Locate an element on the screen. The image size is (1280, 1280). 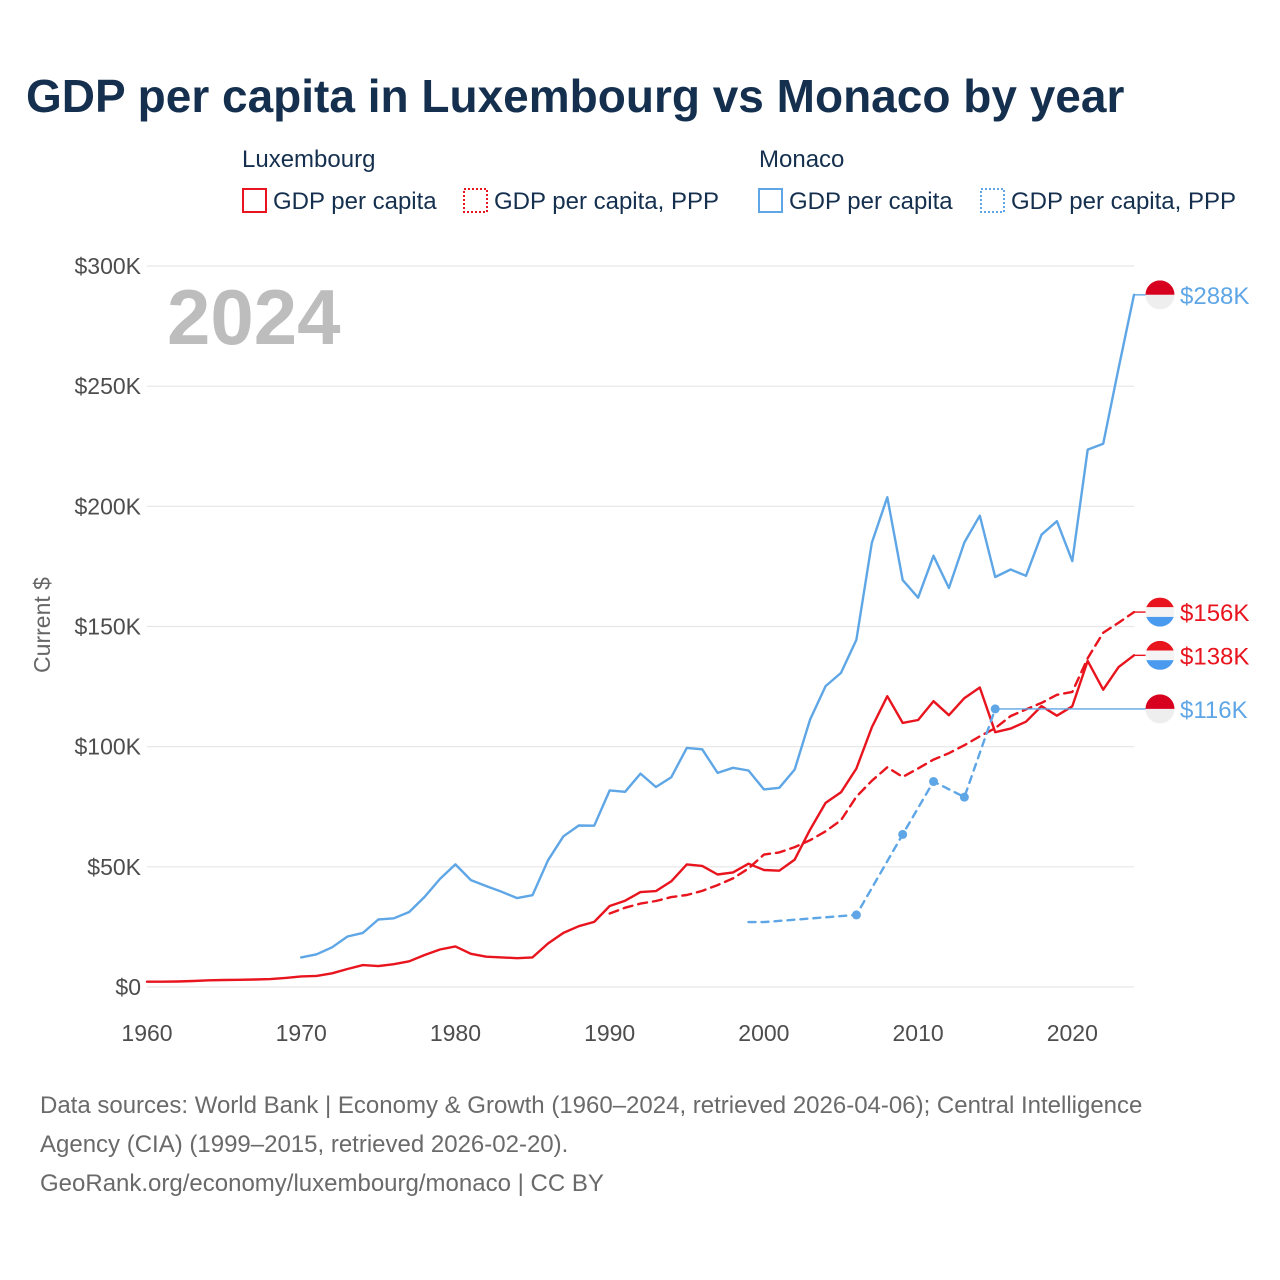
legend-item-lux-ppp: GDP per capita, PPP is located at coordinates (606, 201).